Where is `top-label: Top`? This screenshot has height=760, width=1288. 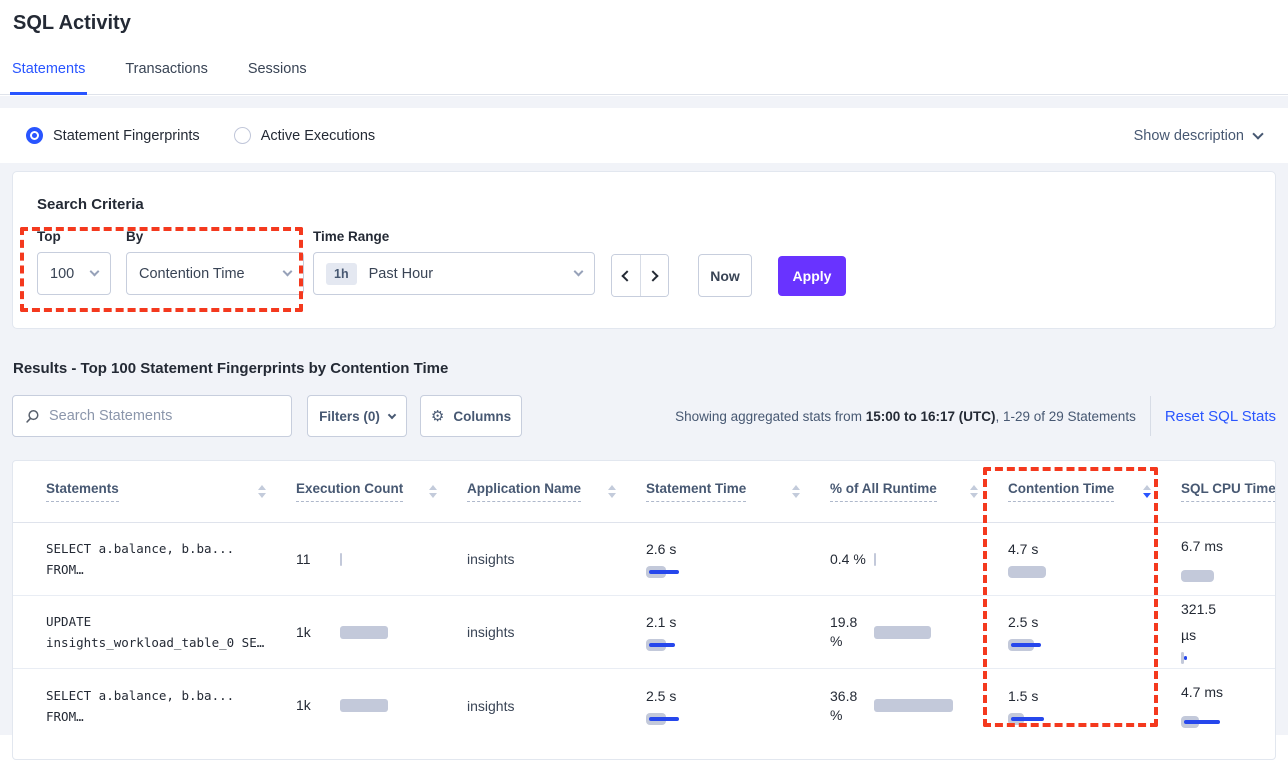
top-label: Top is located at coordinates (49, 236).